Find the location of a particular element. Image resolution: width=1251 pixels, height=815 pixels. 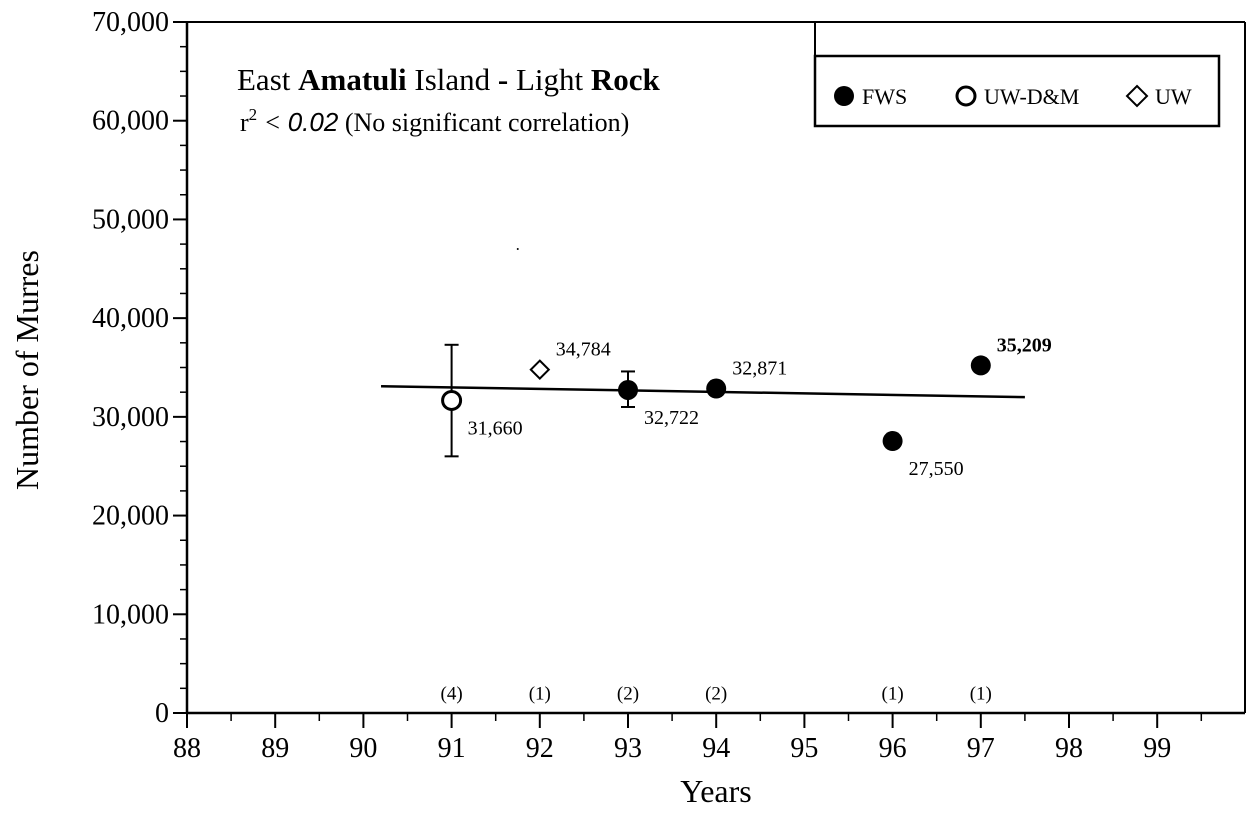

y-tick-label: 20,000 is located at coordinates (130, 516).